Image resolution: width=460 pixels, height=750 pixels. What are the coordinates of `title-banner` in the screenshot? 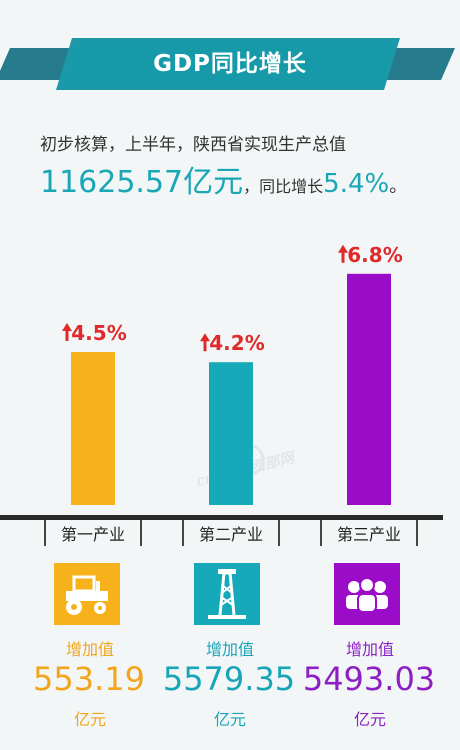 It's located at (227, 64).